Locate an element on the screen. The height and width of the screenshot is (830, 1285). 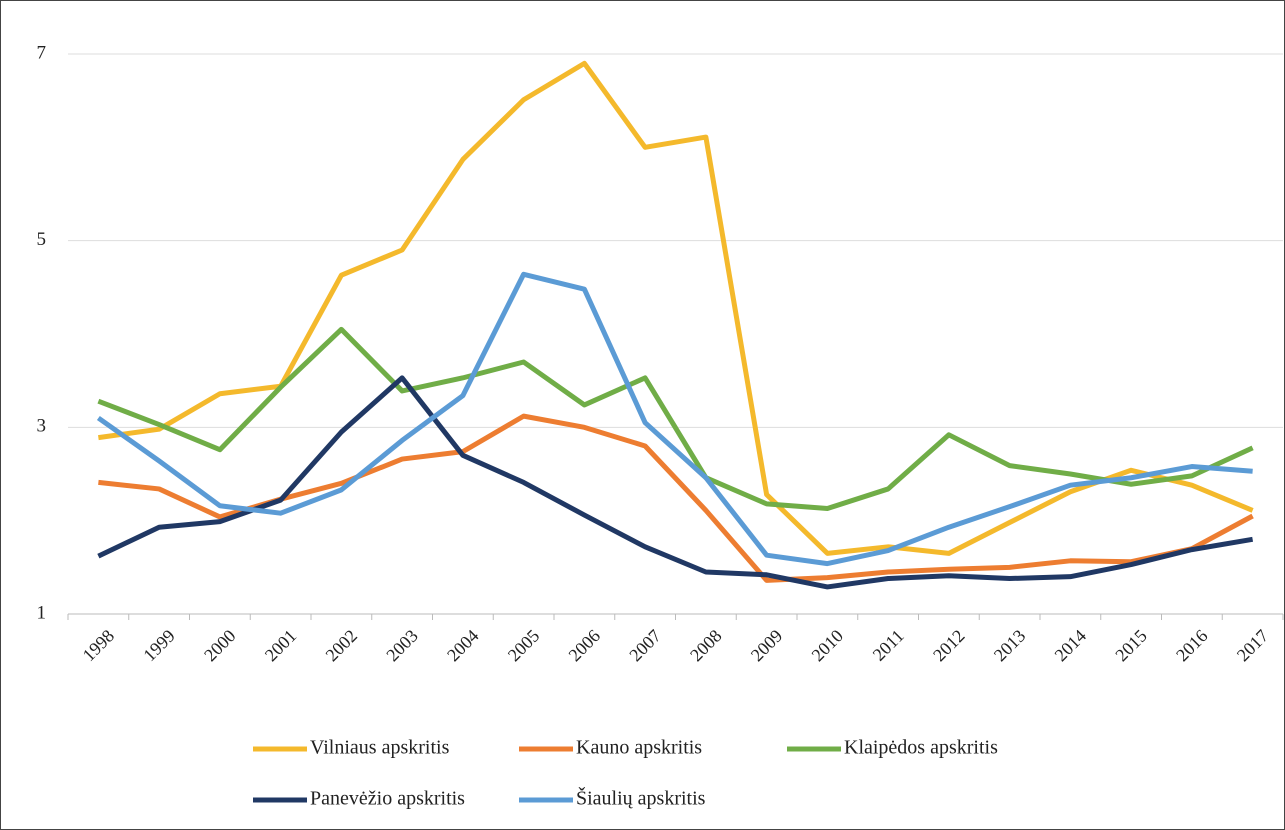
y-tick-label: 7 is located at coordinates (42, 52).